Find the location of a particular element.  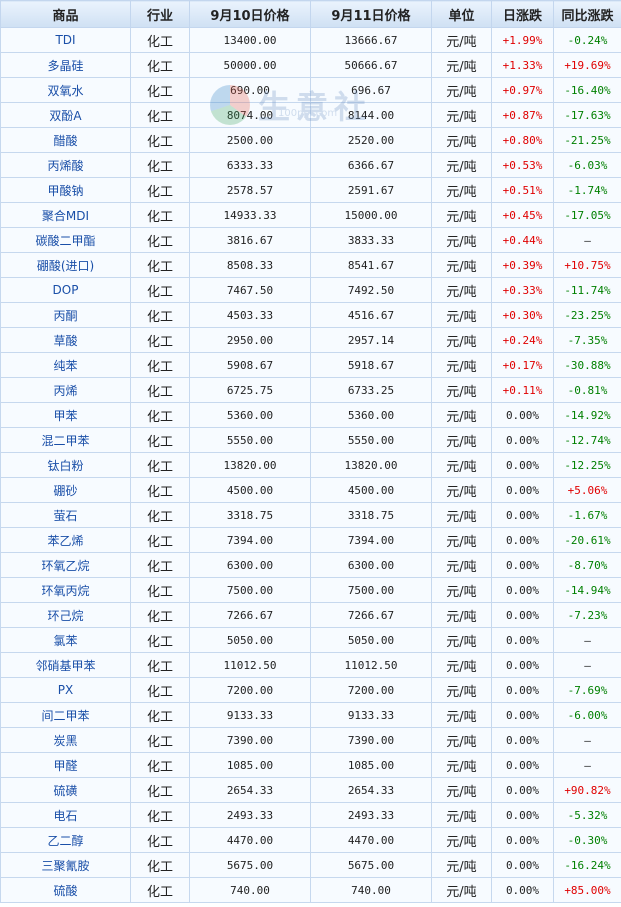

product-name-link: 苯乙烯 is located at coordinates (65, 540).